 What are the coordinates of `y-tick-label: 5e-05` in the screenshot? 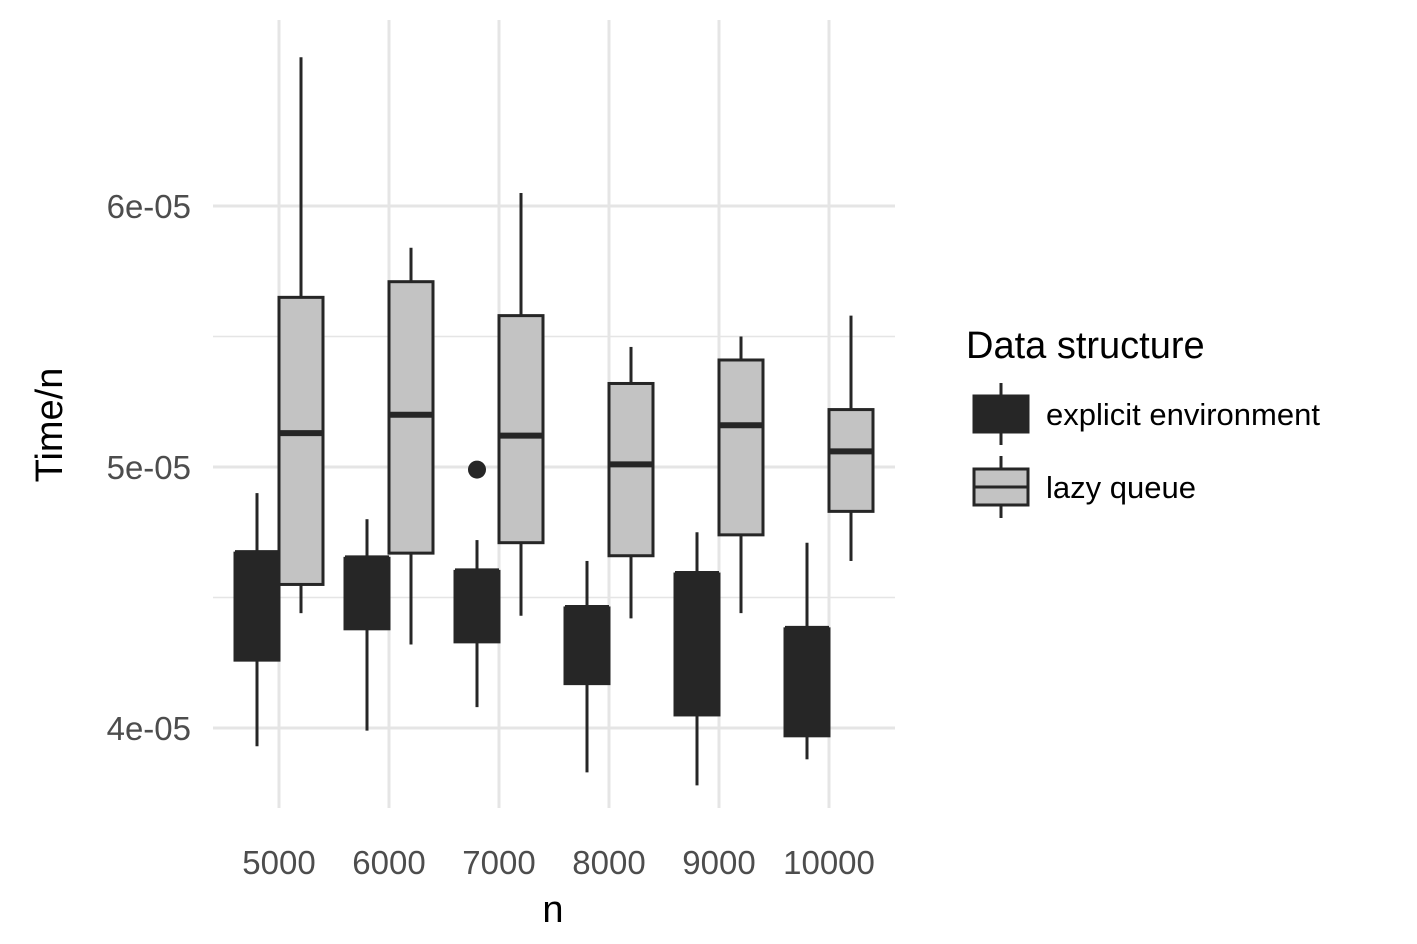 It's located at (149, 467).